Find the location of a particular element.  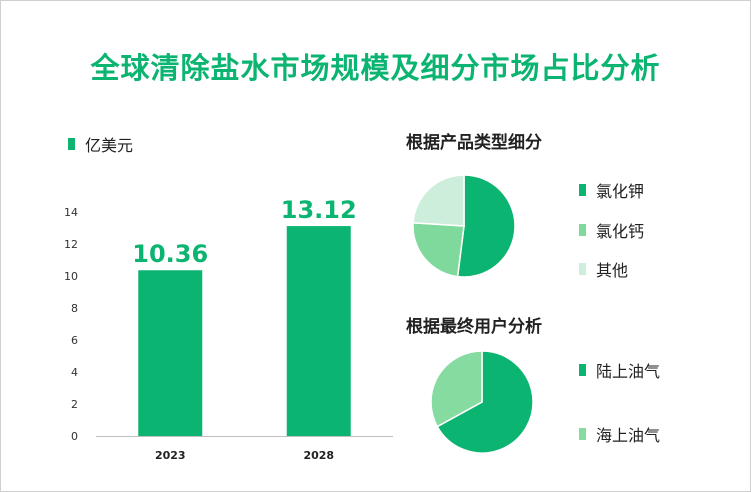

unit-legend: 亿美元 is located at coordinates (100, 144).